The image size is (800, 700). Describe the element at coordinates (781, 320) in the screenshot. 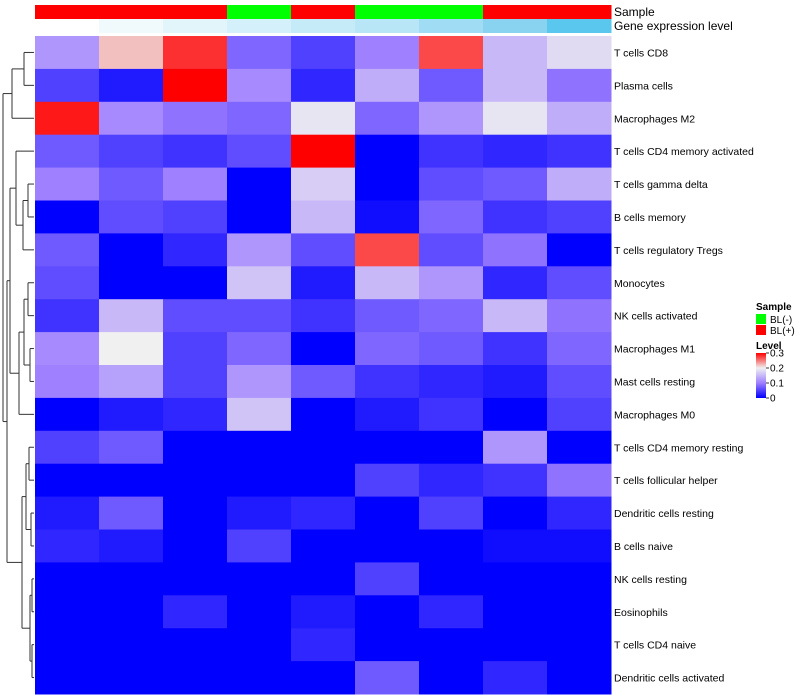

I see `legend-label: BL(-)` at that location.